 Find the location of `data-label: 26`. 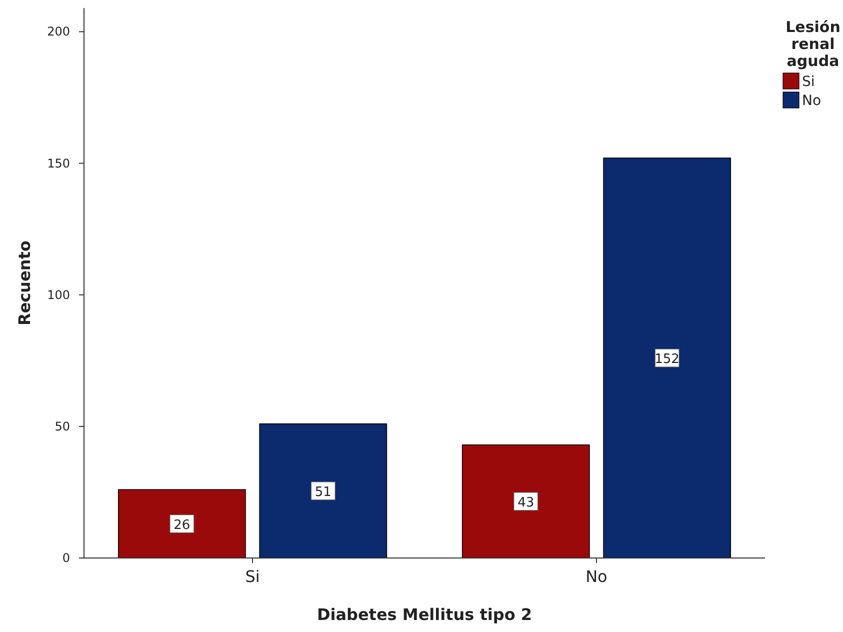

data-label: 26 is located at coordinates (182, 525).